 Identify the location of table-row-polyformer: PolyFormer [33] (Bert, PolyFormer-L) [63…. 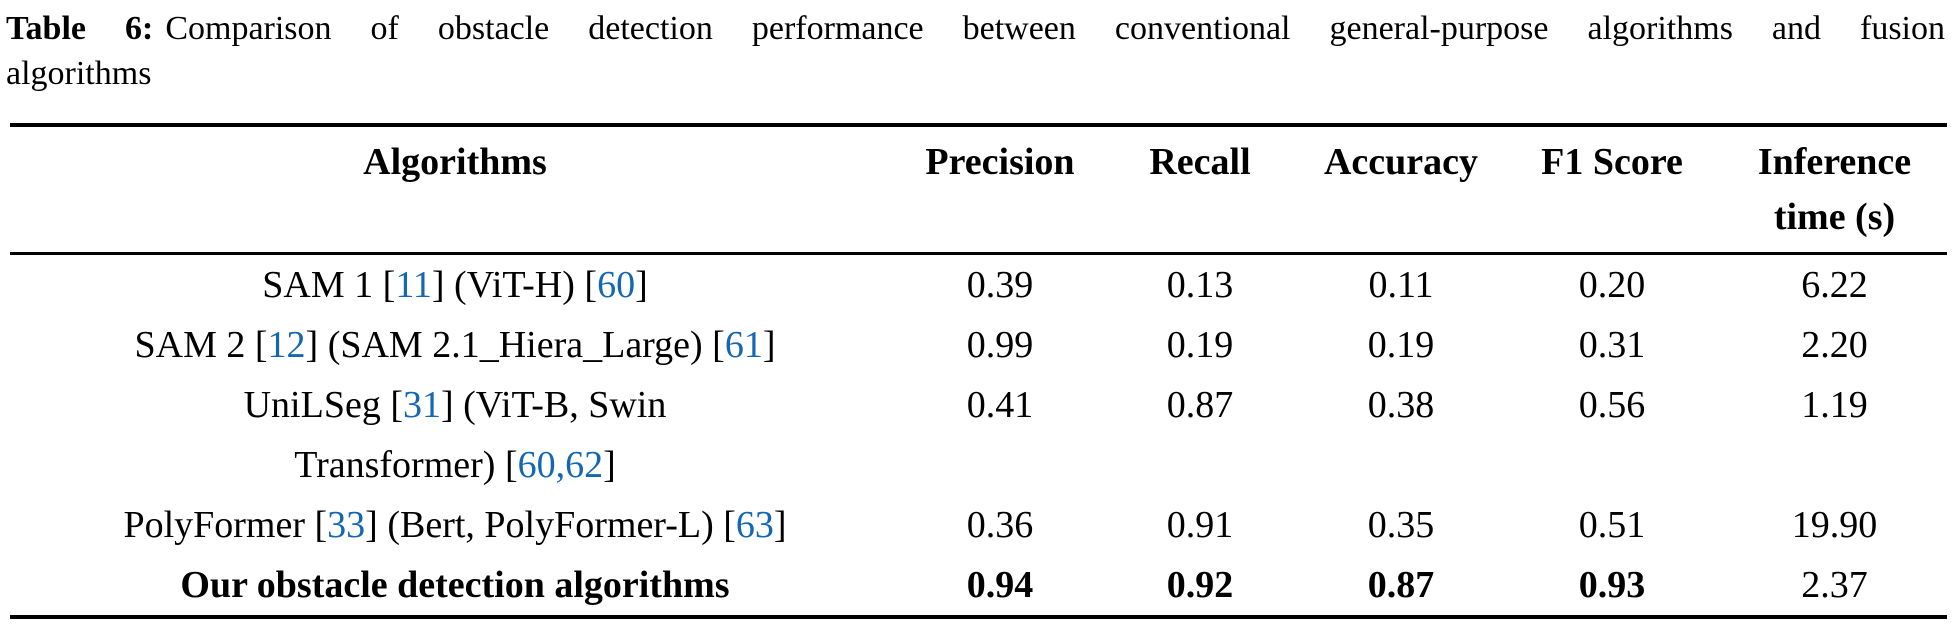
(978, 525).